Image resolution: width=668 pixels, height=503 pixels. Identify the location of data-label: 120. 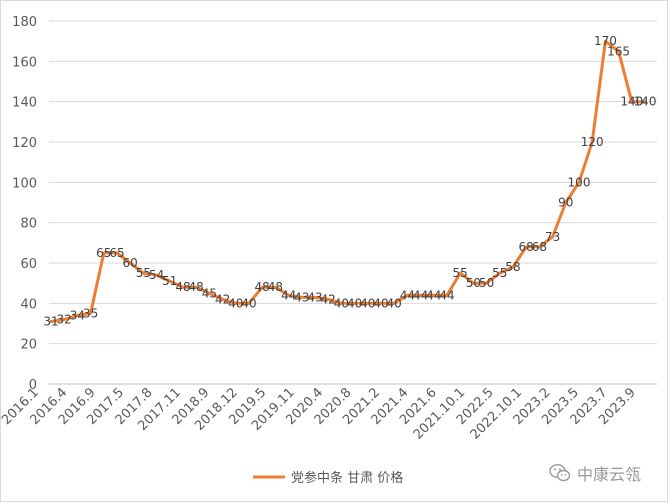
(592, 142).